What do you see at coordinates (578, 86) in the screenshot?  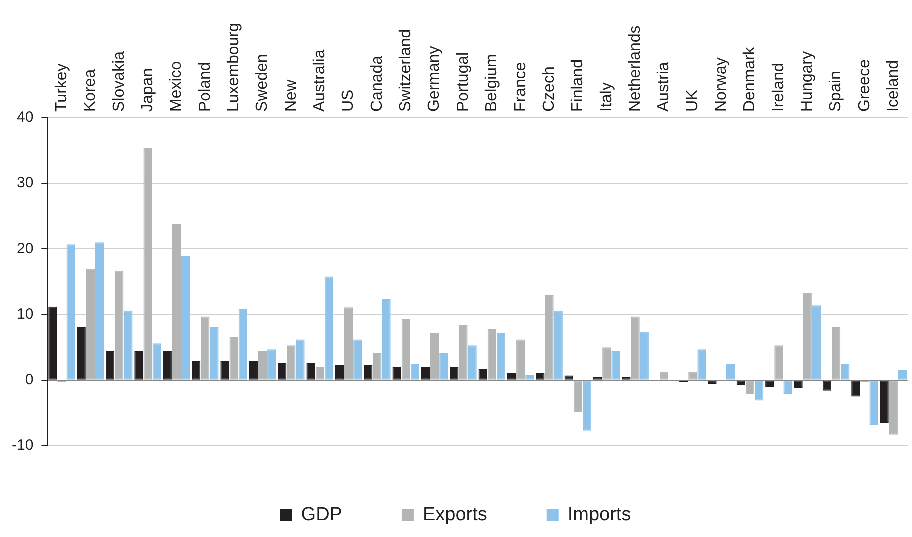 I see `x-tick-label: Finland` at bounding box center [578, 86].